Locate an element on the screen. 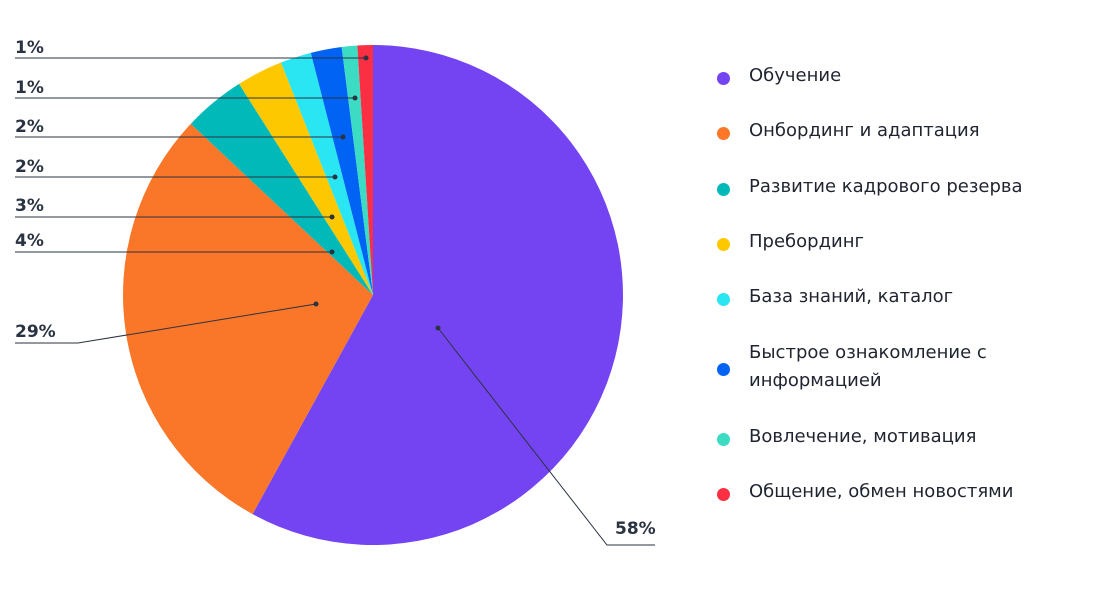 The image size is (1095, 590). legend-label: Развитие кадрового резерва is located at coordinates (886, 186).